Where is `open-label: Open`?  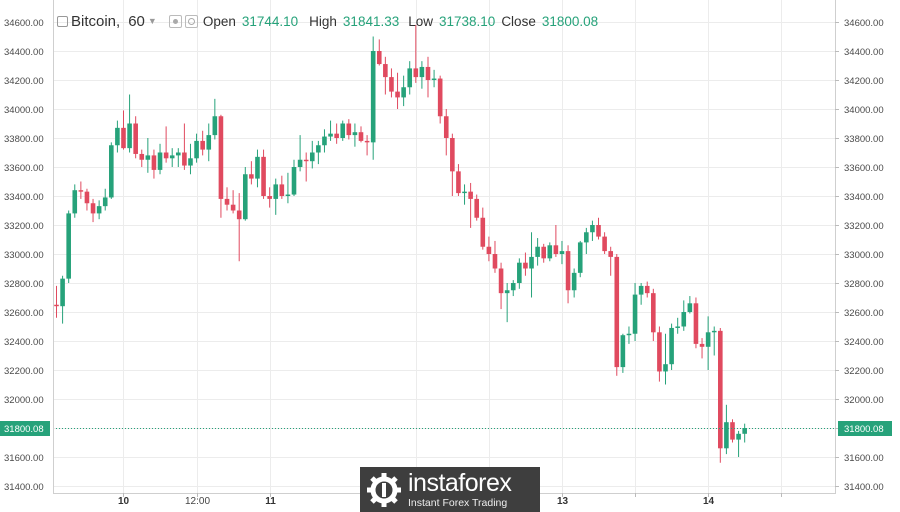 open-label: Open is located at coordinates (219, 21).